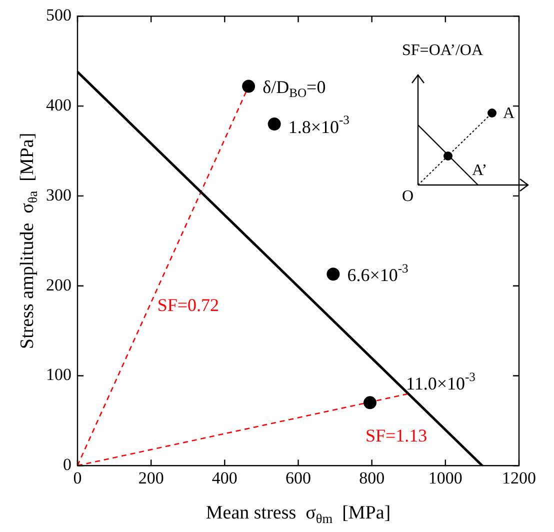 This screenshot has width=554, height=532. Describe the element at coordinates (59, 374) in the screenshot. I see `y-tick-label: 100` at that location.